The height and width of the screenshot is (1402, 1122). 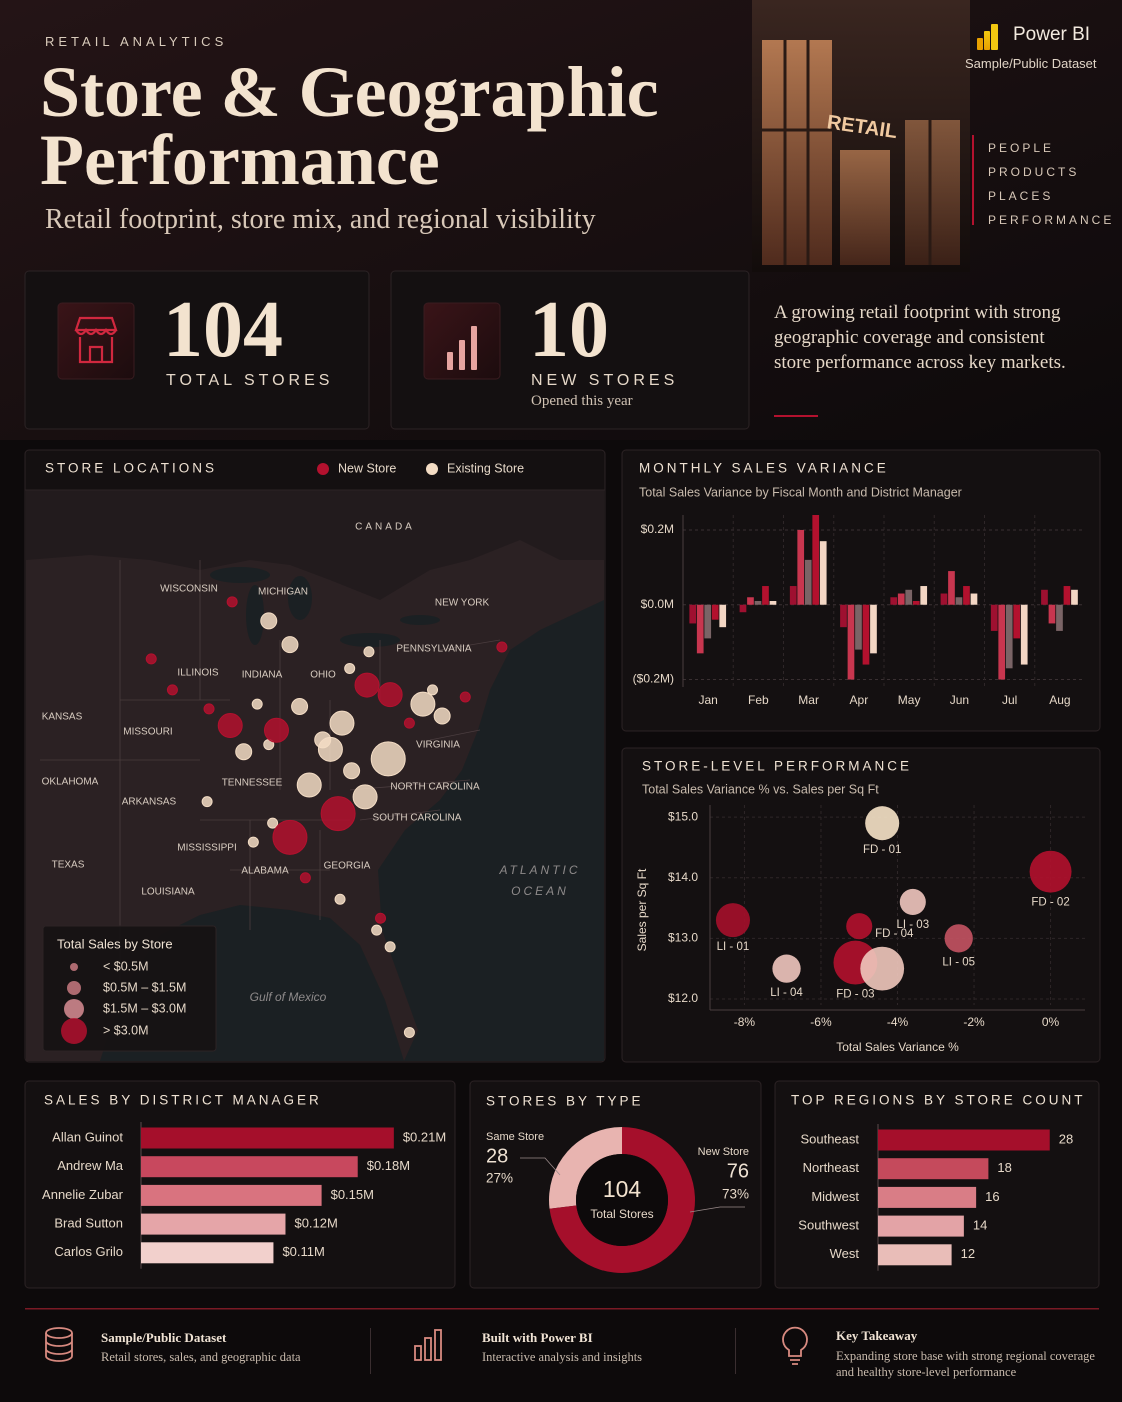 What do you see at coordinates (96, 340) in the screenshot?
I see `store-icon` at bounding box center [96, 340].